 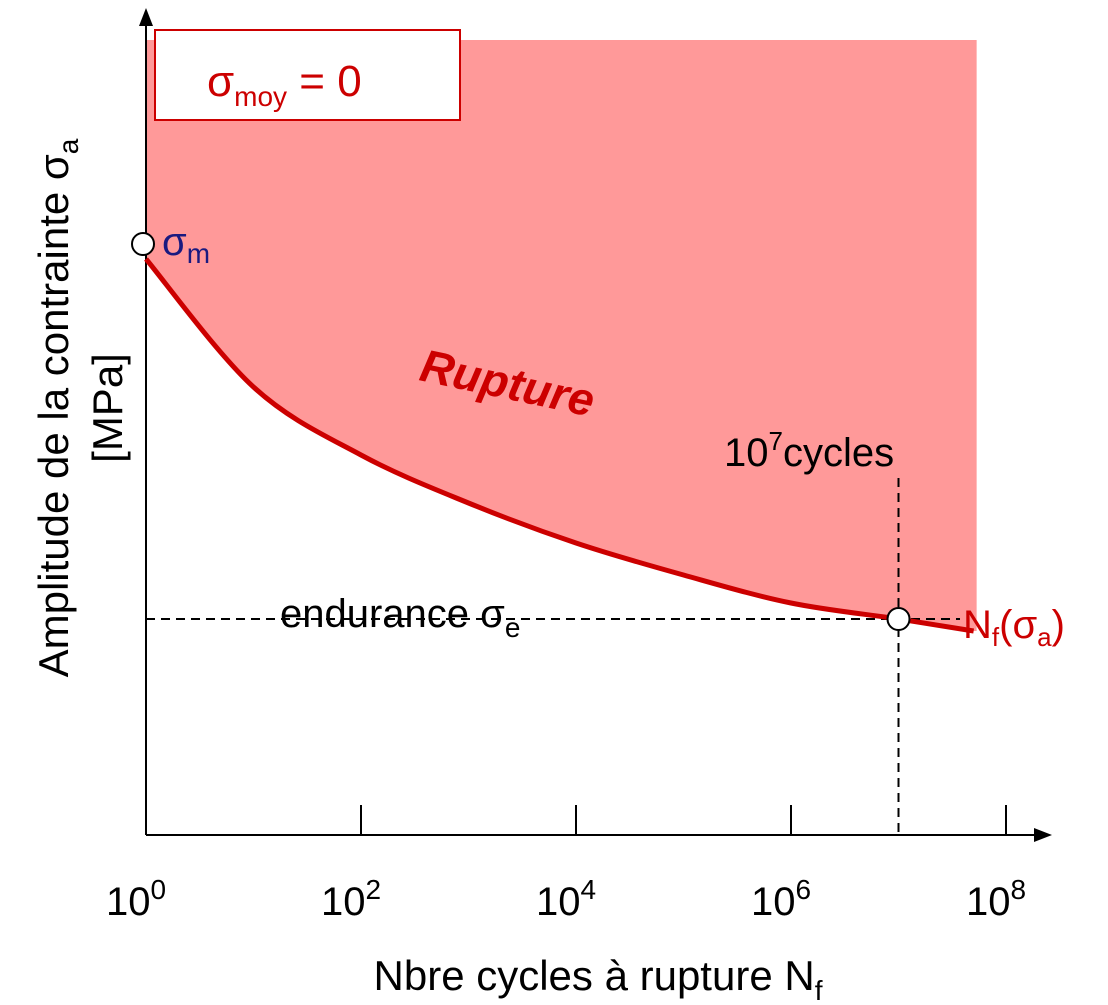 What do you see at coordinates (809, 450) in the screenshot?
I see `cycles-label: 107cycles` at bounding box center [809, 450].